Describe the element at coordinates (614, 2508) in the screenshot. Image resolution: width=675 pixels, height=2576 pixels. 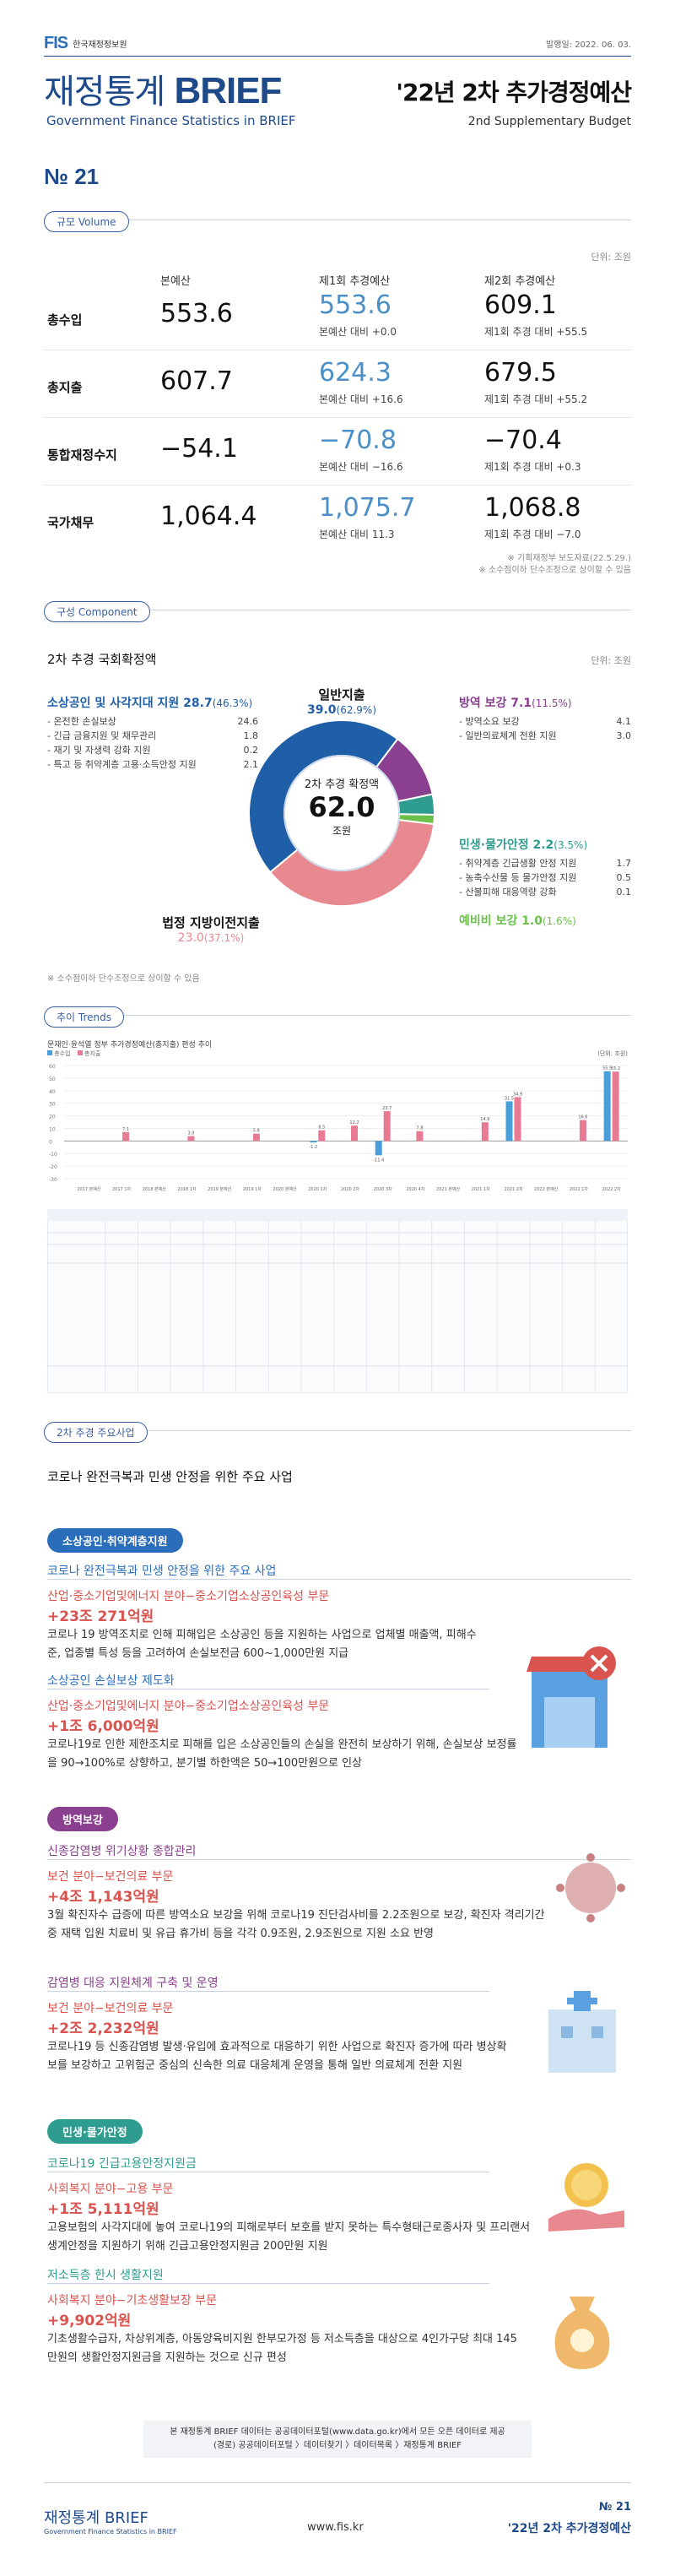
I see `footer-issue-number: № 21` at that location.